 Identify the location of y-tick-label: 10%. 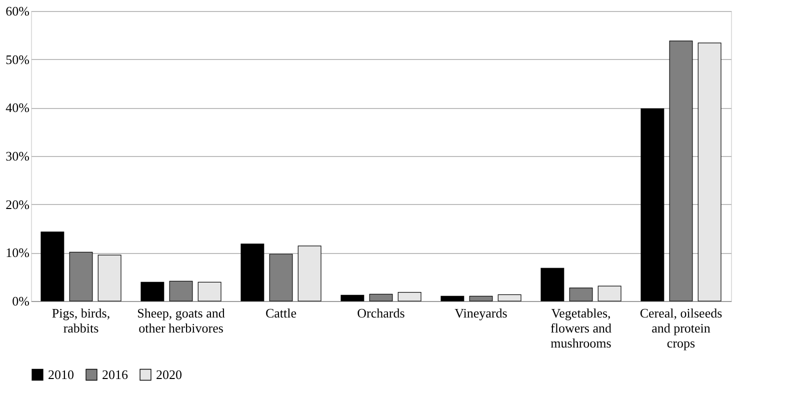
(18, 252).